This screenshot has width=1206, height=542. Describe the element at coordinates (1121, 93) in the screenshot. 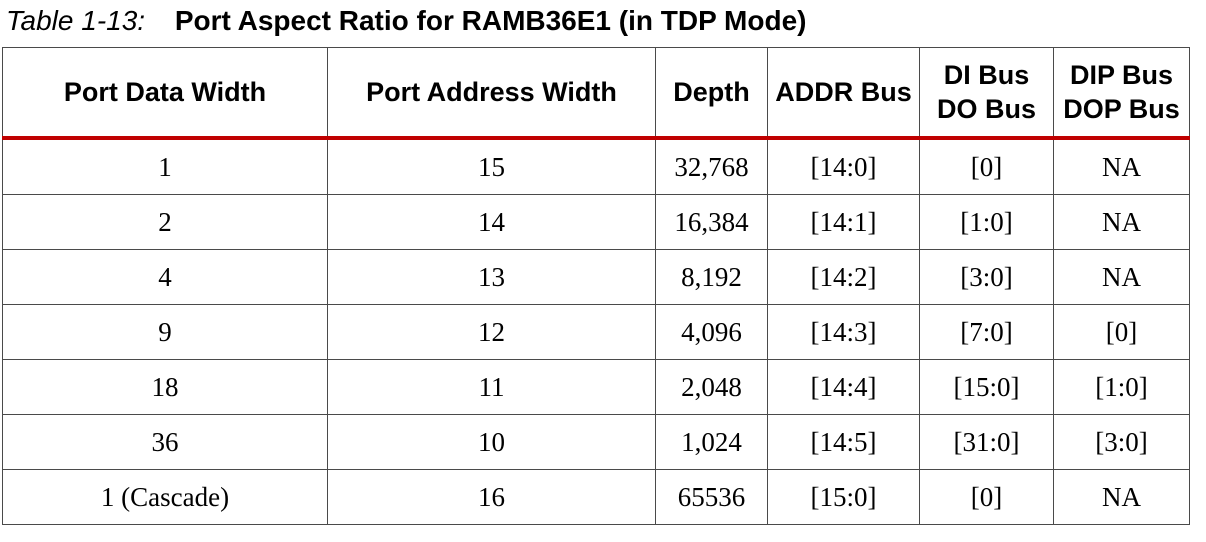

I see `column-header-dip-dop-bus: DIP Bus DOP Bus` at that location.